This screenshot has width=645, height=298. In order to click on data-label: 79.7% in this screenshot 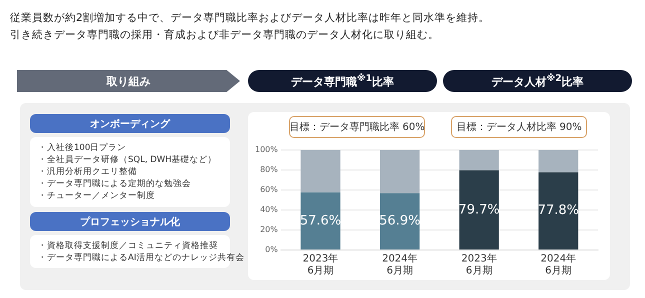, I will do `click(479, 210)`.